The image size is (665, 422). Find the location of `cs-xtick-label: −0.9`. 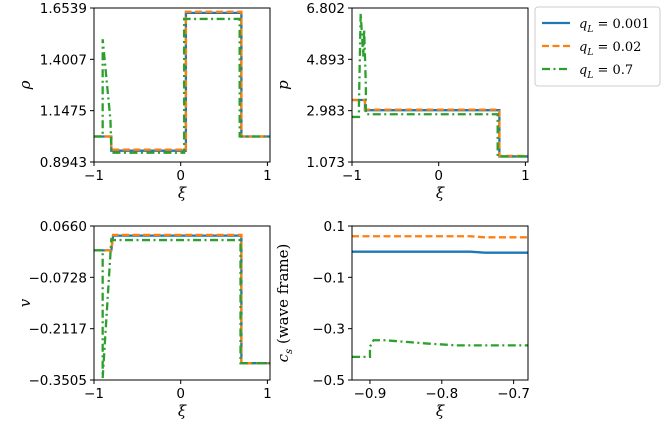

cs-xtick-label: −0.9 is located at coordinates (370, 394).